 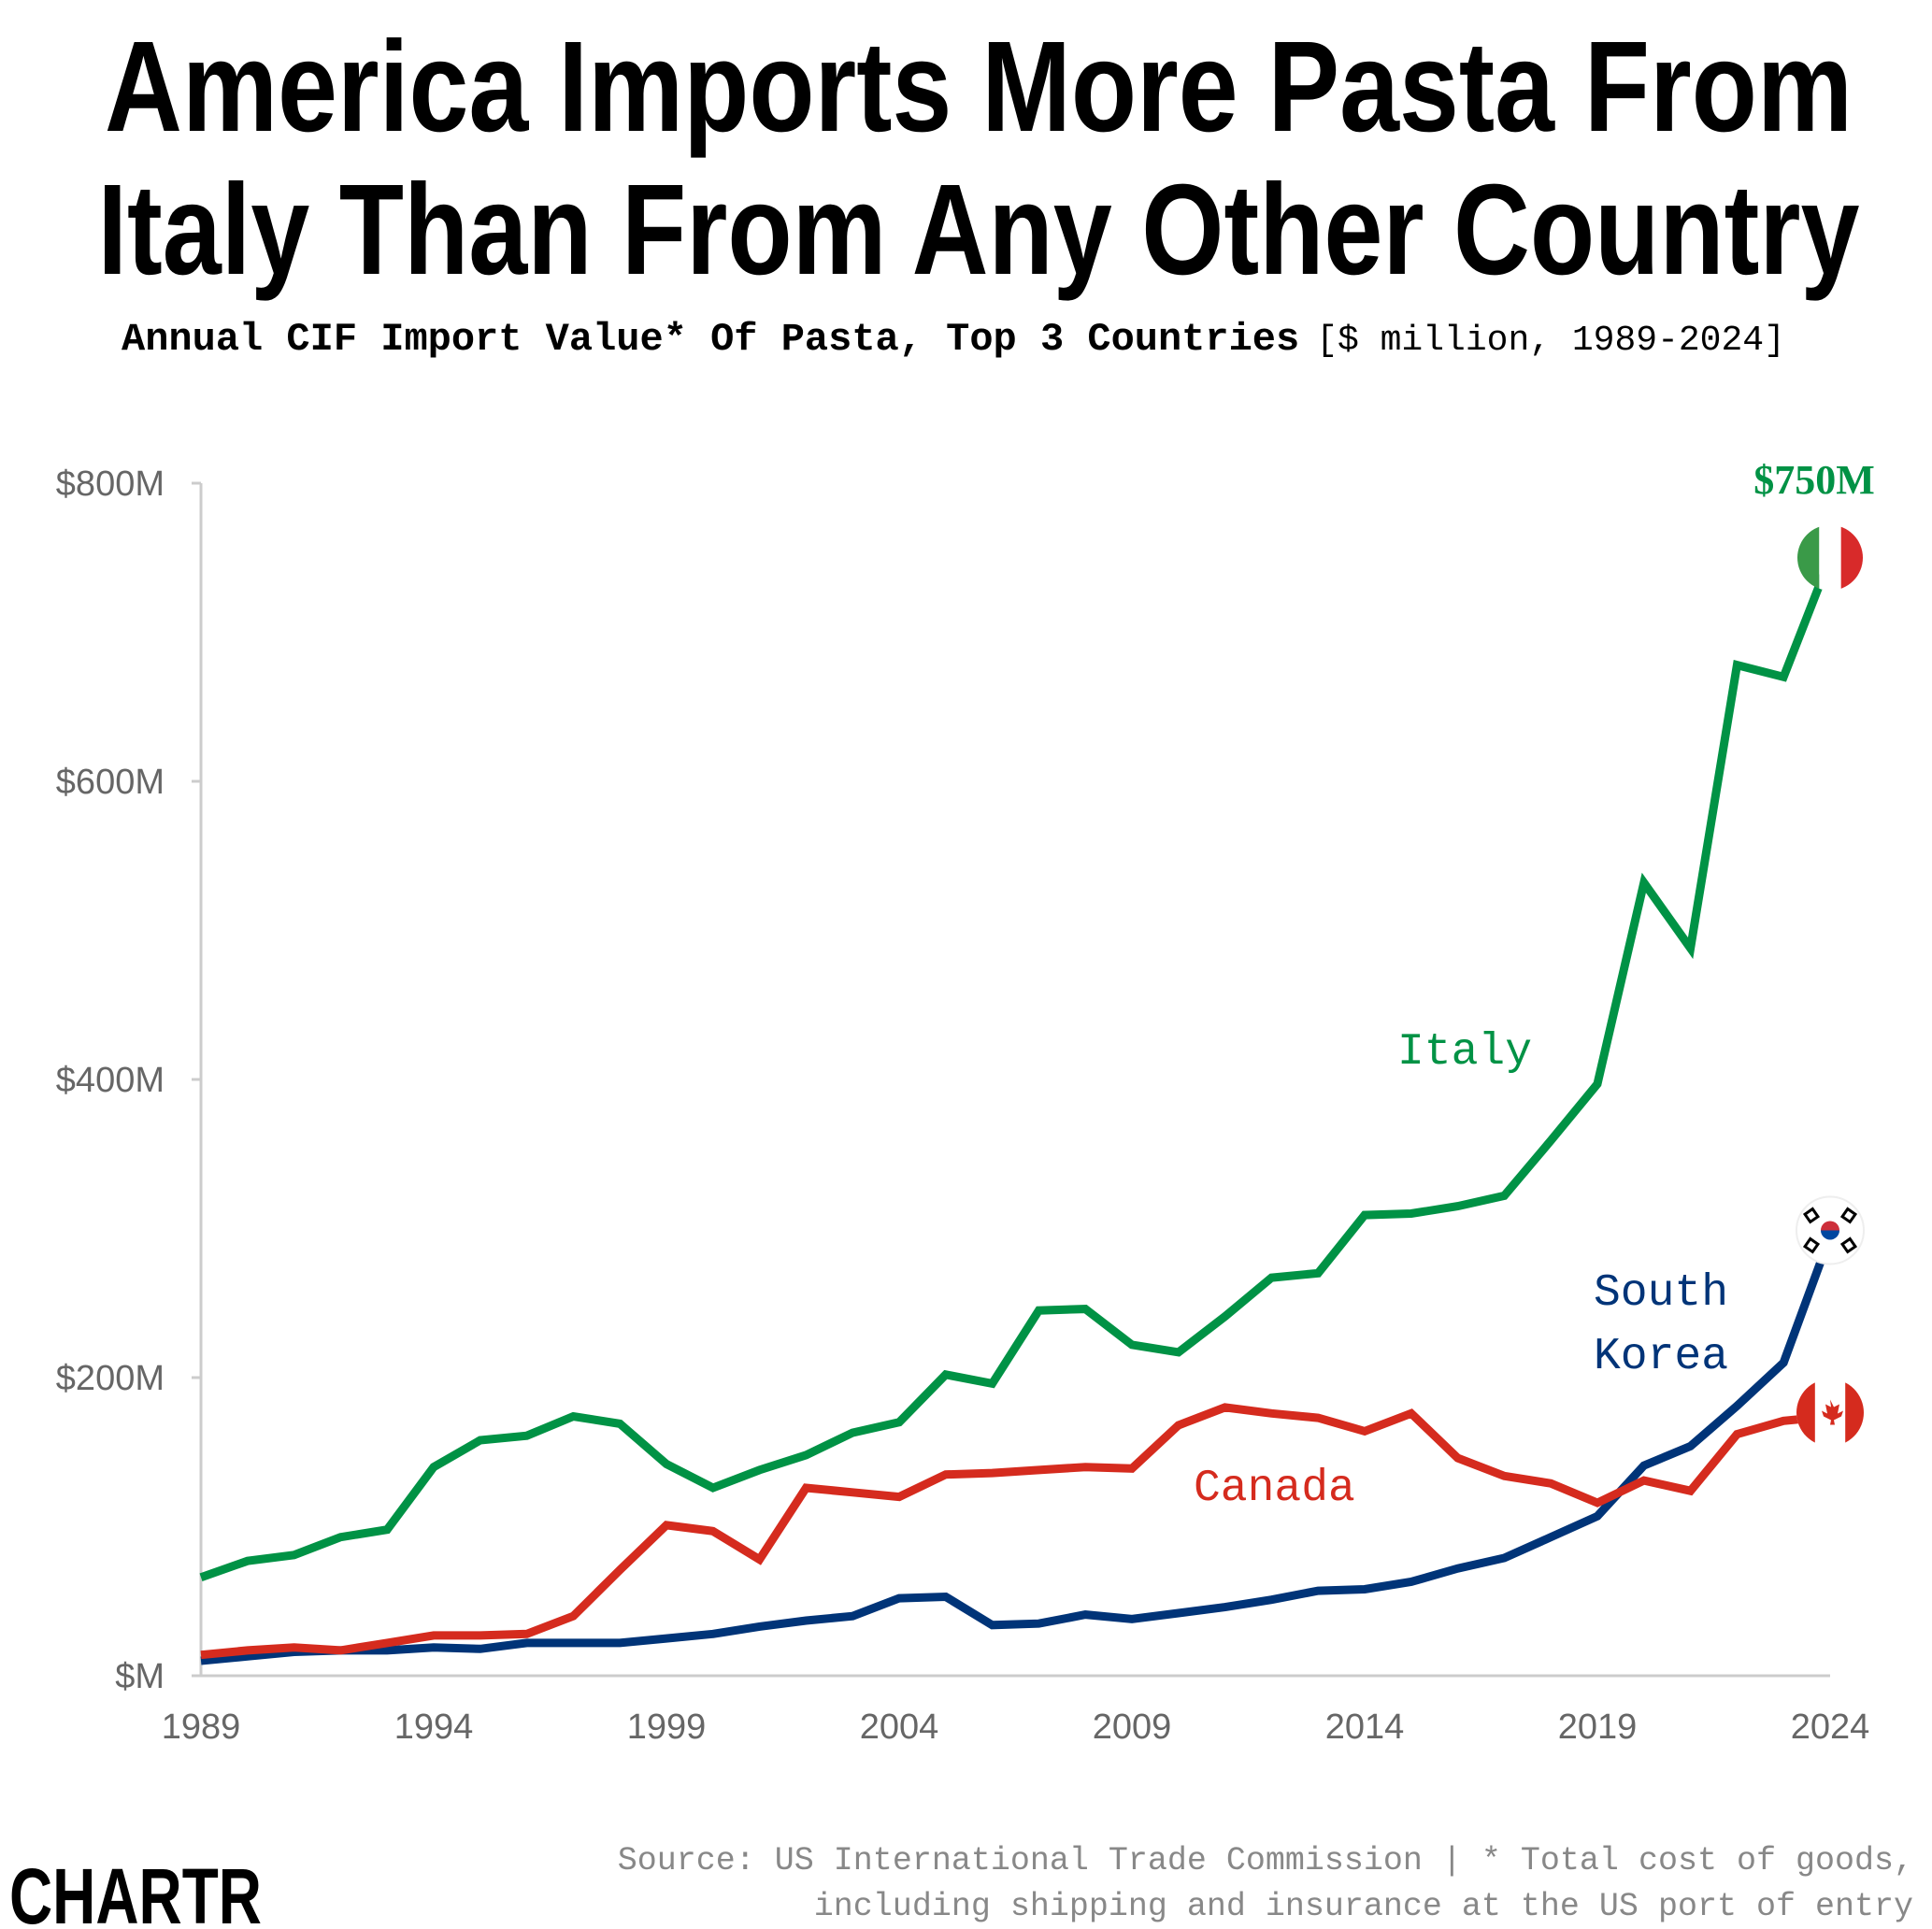 I want to click on bar-left, so click(x=1805, y=1413).